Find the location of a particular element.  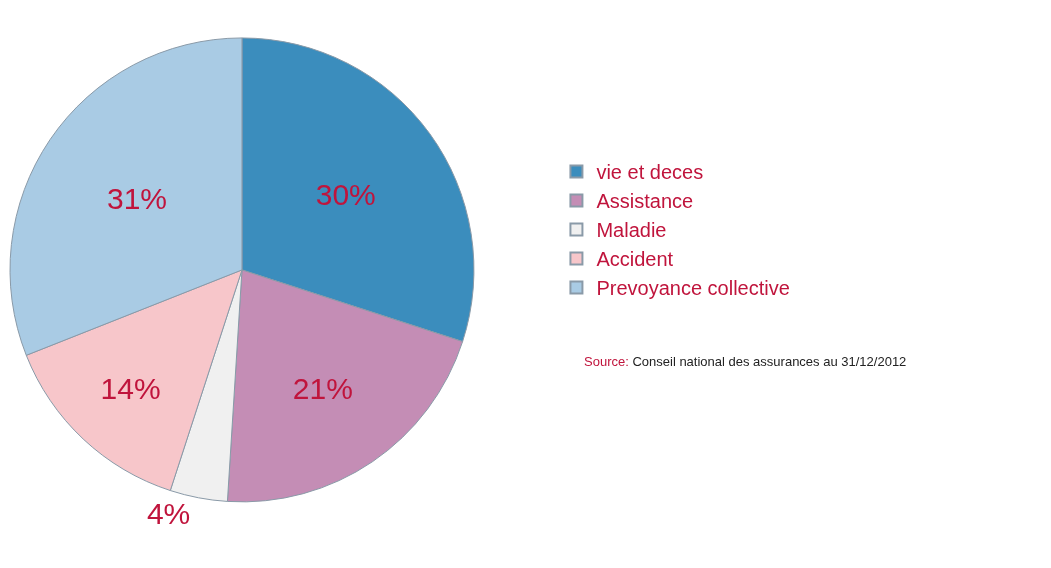

data-label: 14% is located at coordinates (130, 389).